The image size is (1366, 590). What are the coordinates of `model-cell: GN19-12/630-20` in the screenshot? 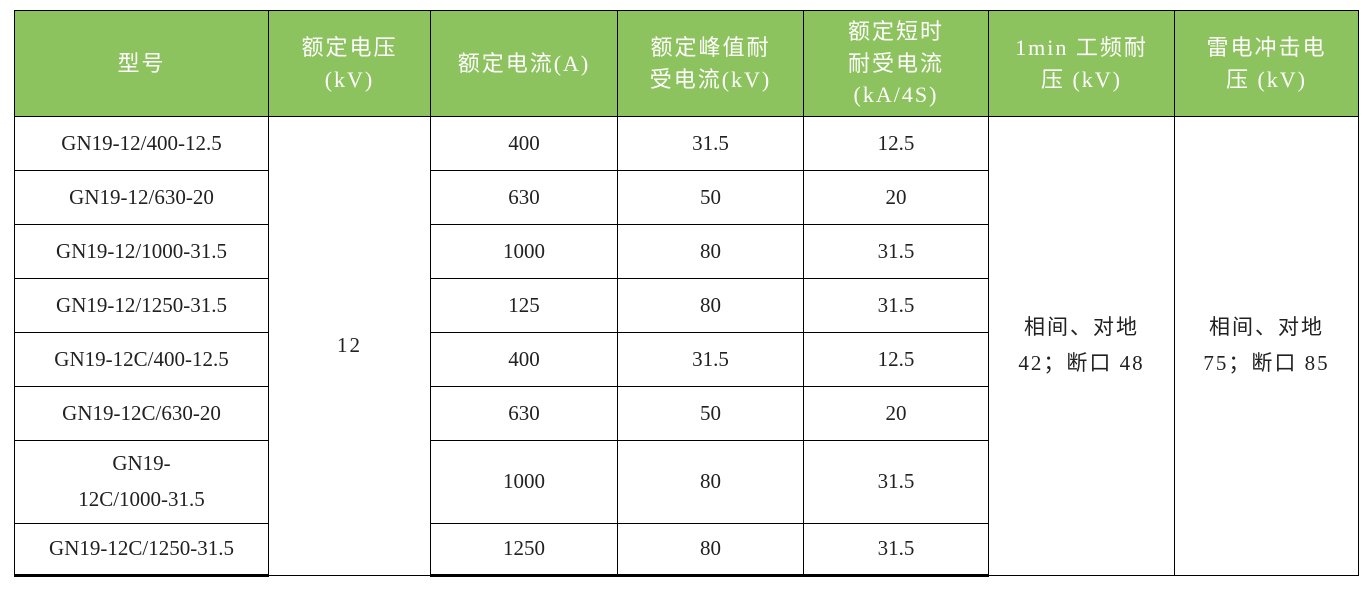 It's located at (141, 197).